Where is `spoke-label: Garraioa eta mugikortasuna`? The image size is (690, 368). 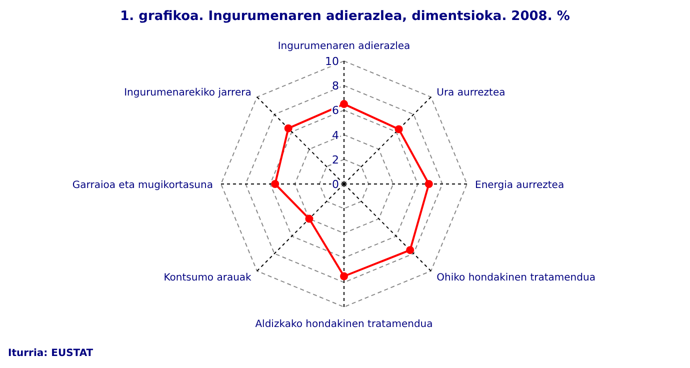 spoke-label: Garraioa eta mugikortasuna is located at coordinates (142, 185).